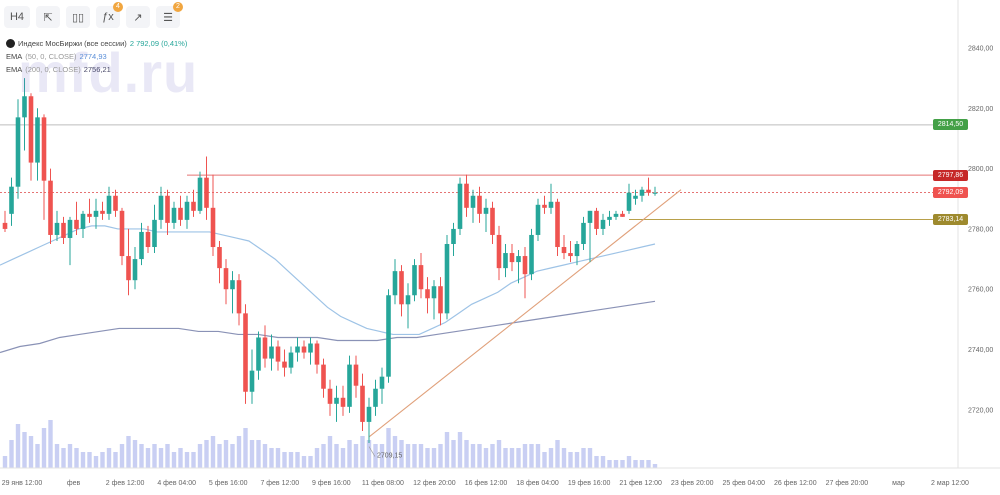  Describe the element at coordinates (950, 219) in the screenshot. I see `price-tag: 2783,14` at that location.